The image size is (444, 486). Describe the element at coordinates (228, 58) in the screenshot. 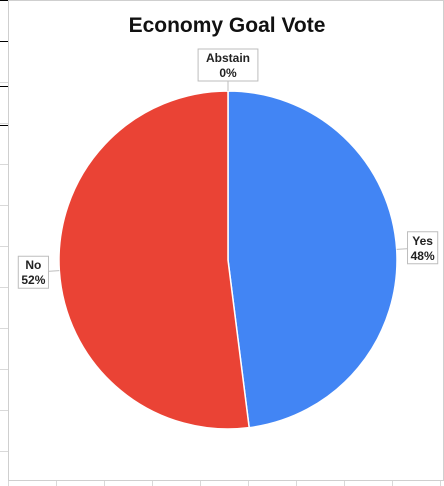

I see `slice-label-abstain: Abstain` at that location.